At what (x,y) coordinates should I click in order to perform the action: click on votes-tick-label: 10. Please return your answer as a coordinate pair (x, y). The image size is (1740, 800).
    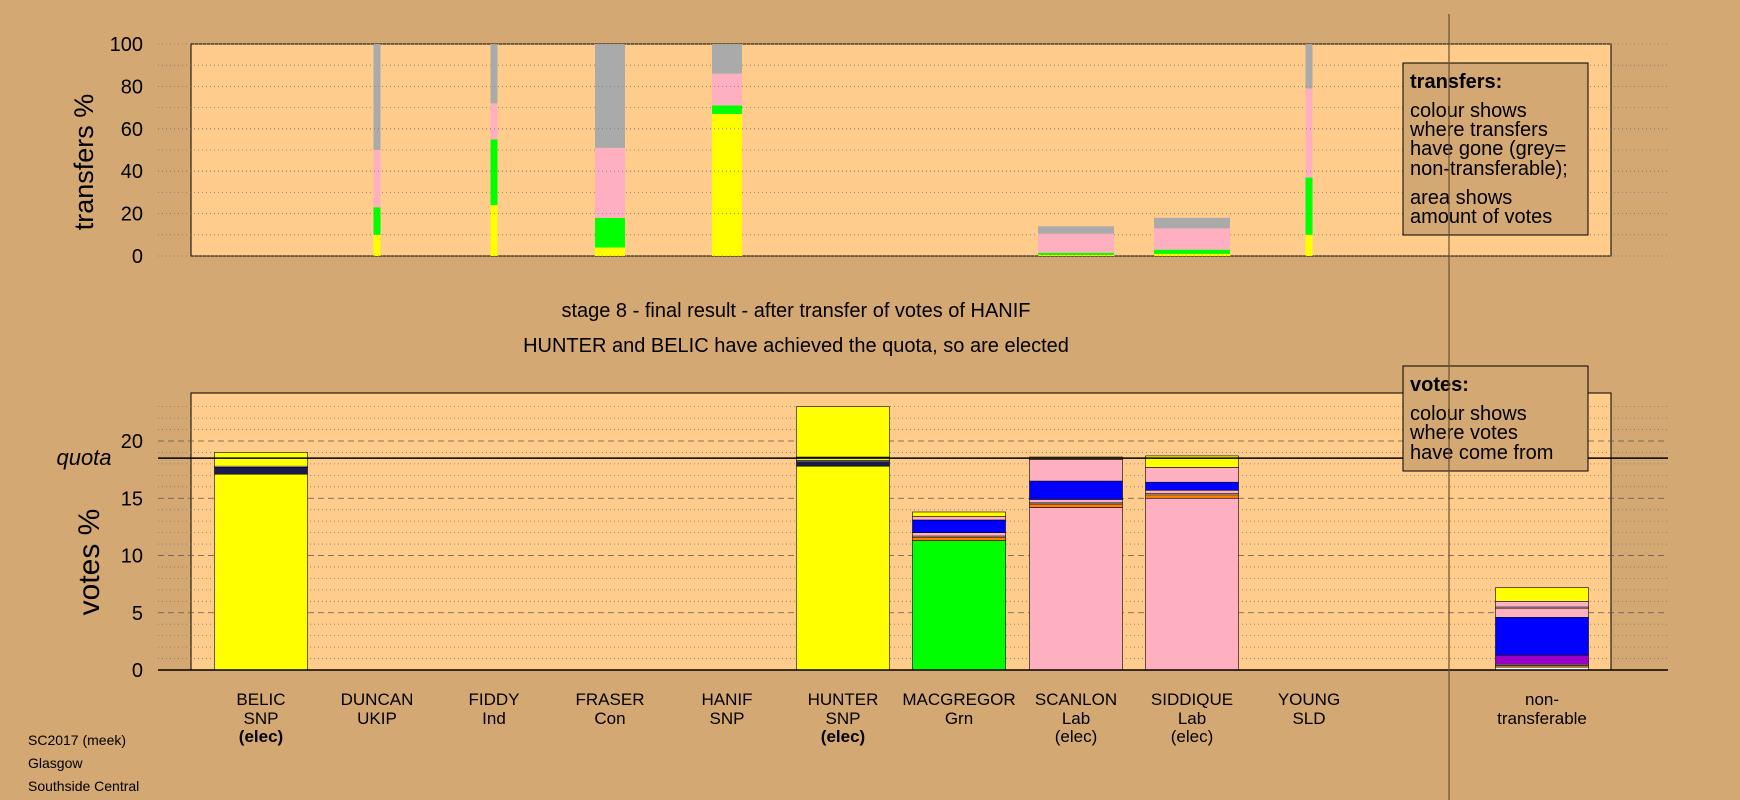
    Looking at the image, I should click on (132, 557).